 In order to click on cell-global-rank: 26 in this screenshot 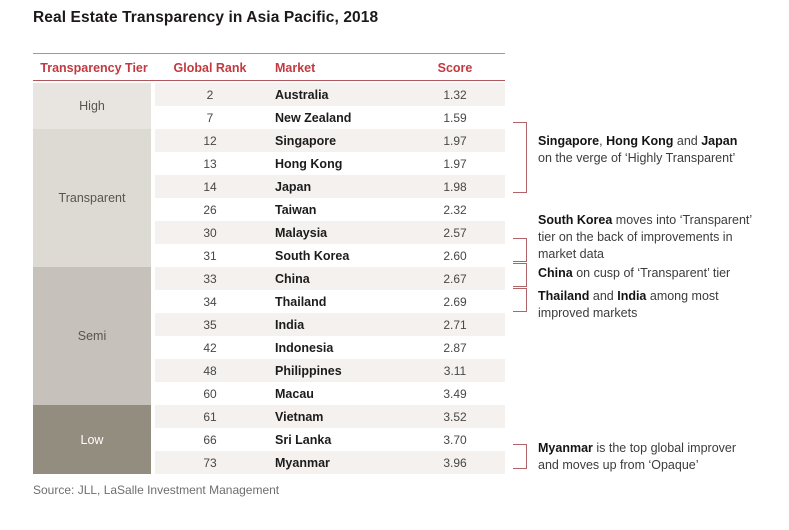, I will do `click(210, 209)`.